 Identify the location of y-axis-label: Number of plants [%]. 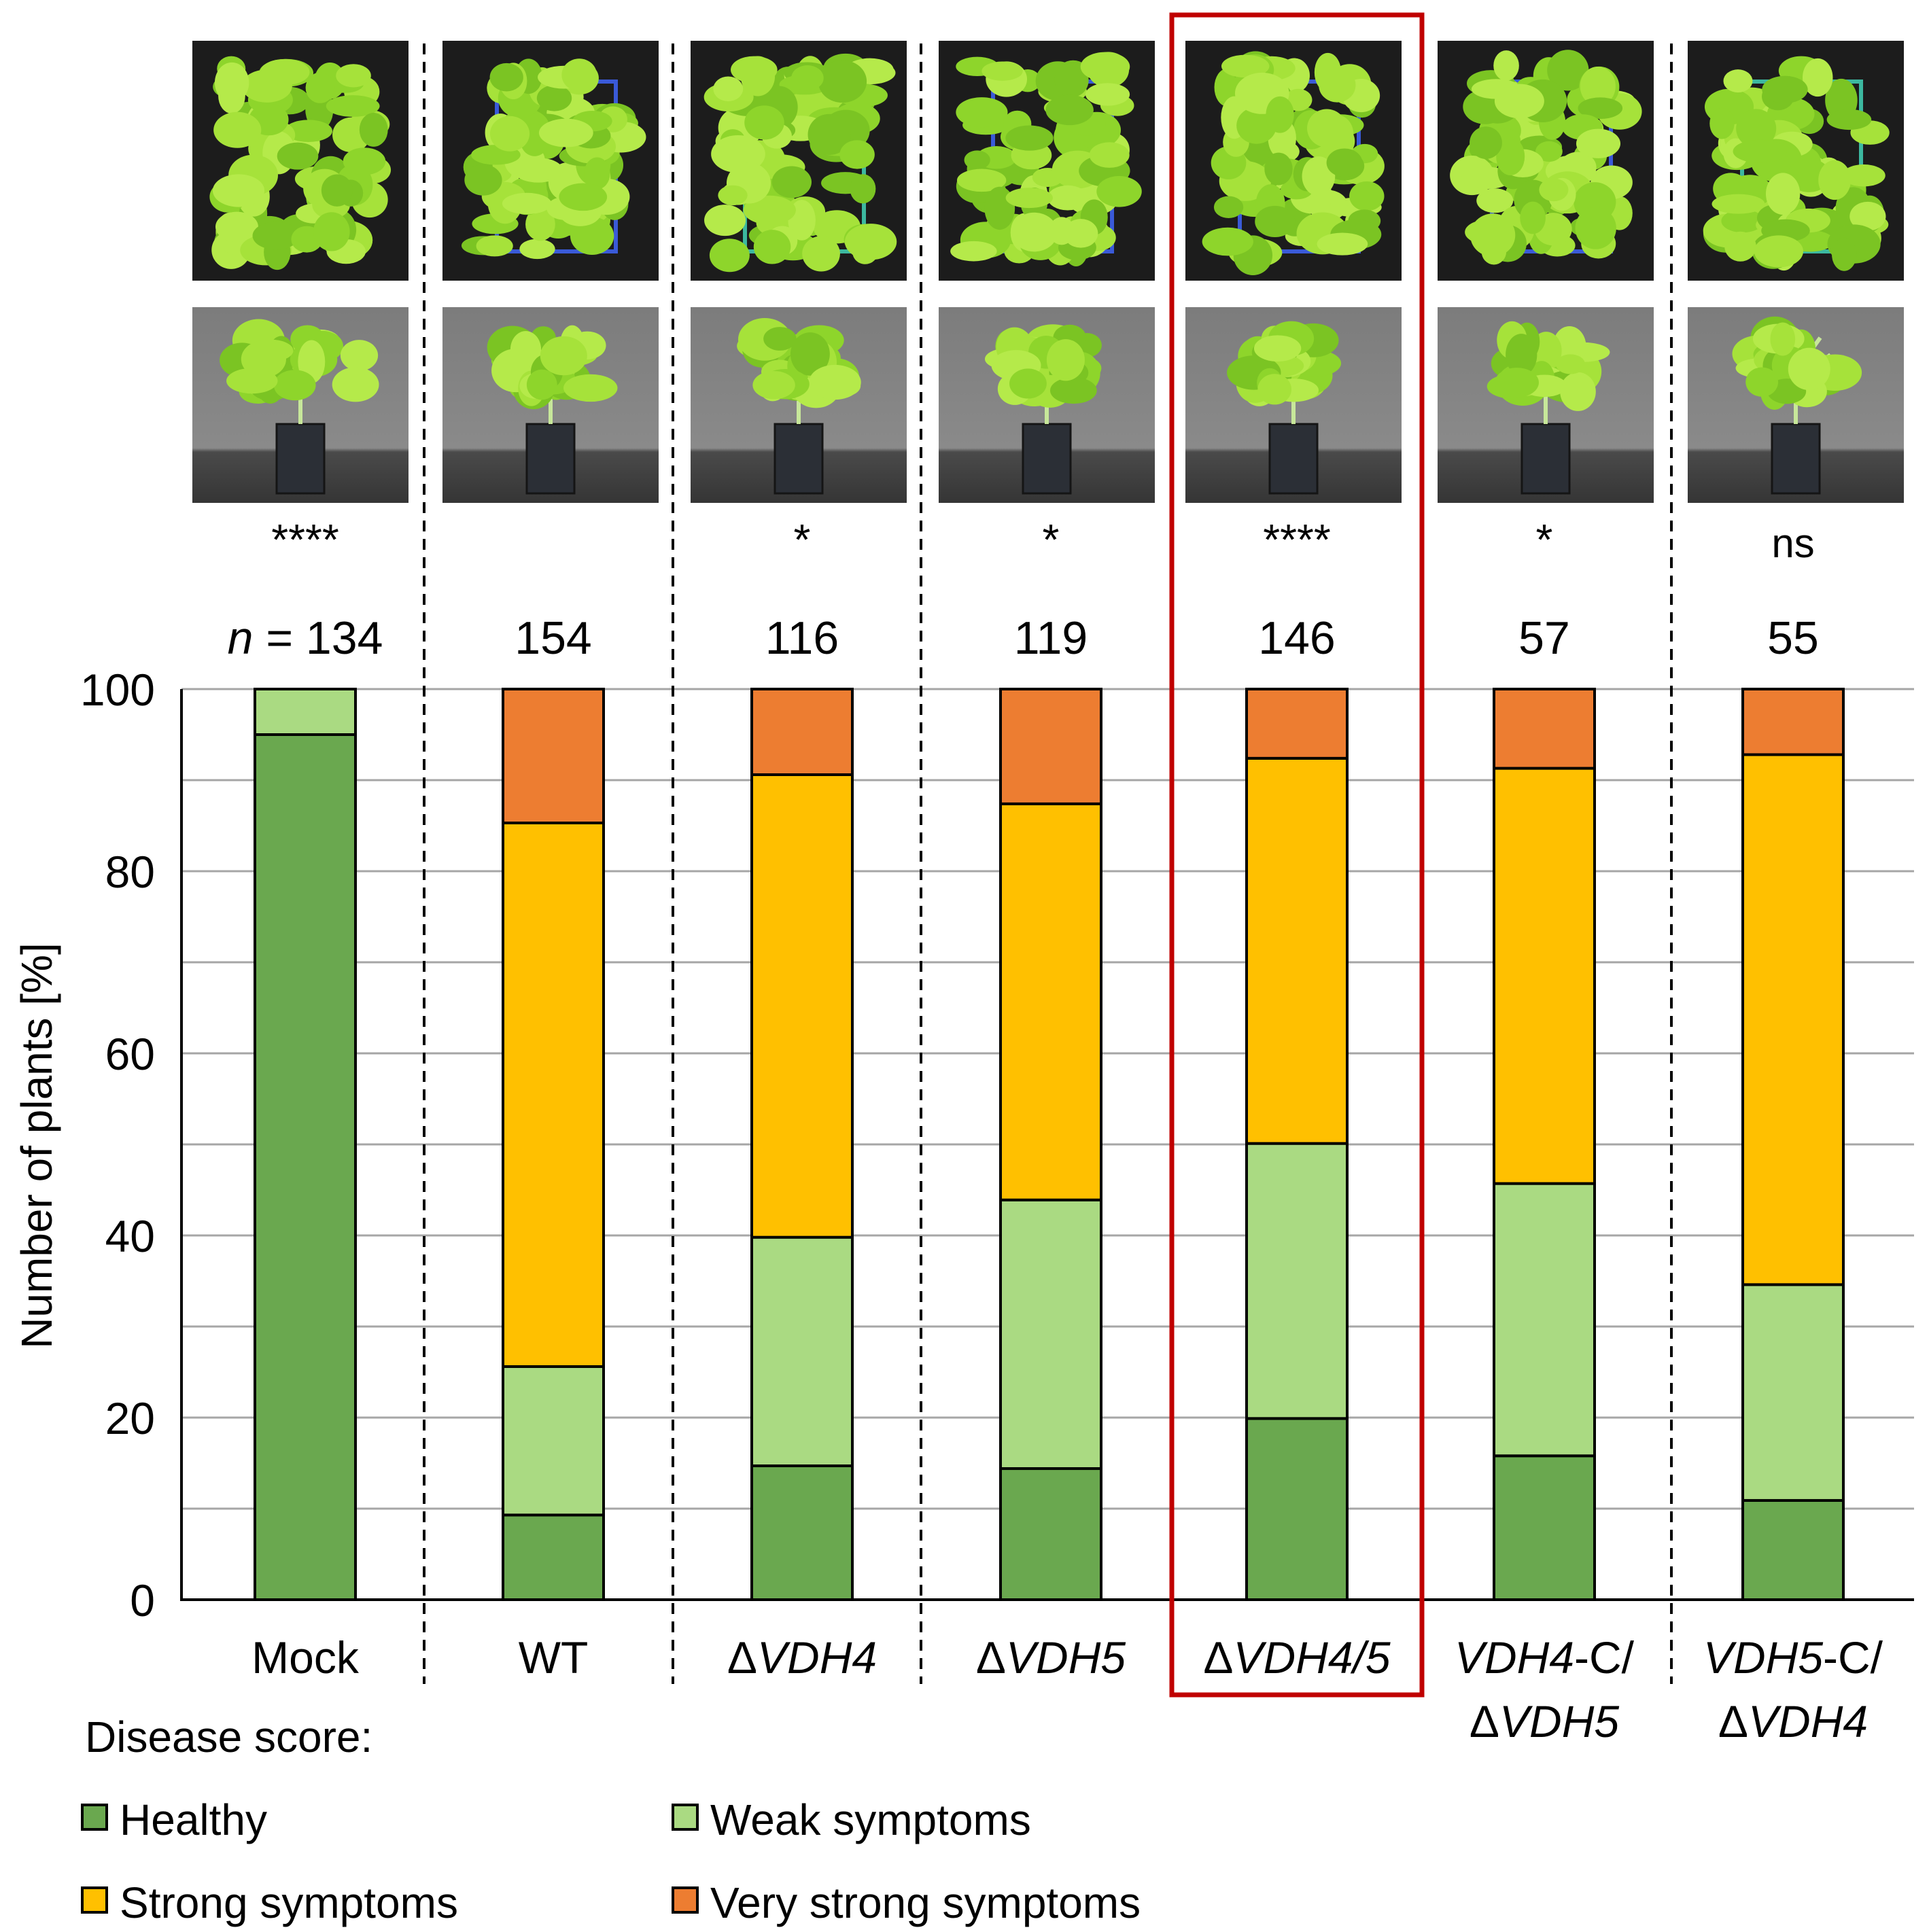
(36, 1146).